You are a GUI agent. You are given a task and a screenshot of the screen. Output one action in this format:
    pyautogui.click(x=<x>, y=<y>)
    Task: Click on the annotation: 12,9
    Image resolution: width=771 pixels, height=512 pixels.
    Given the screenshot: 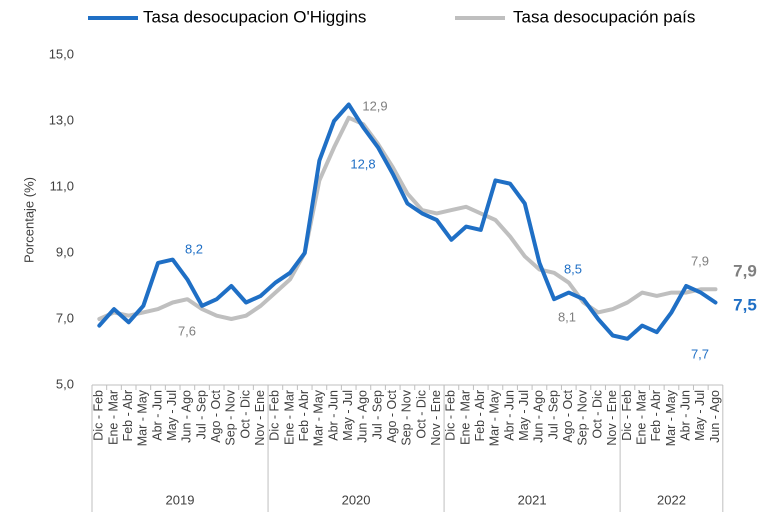 What is the action you would take?
    pyautogui.click(x=374, y=105)
    